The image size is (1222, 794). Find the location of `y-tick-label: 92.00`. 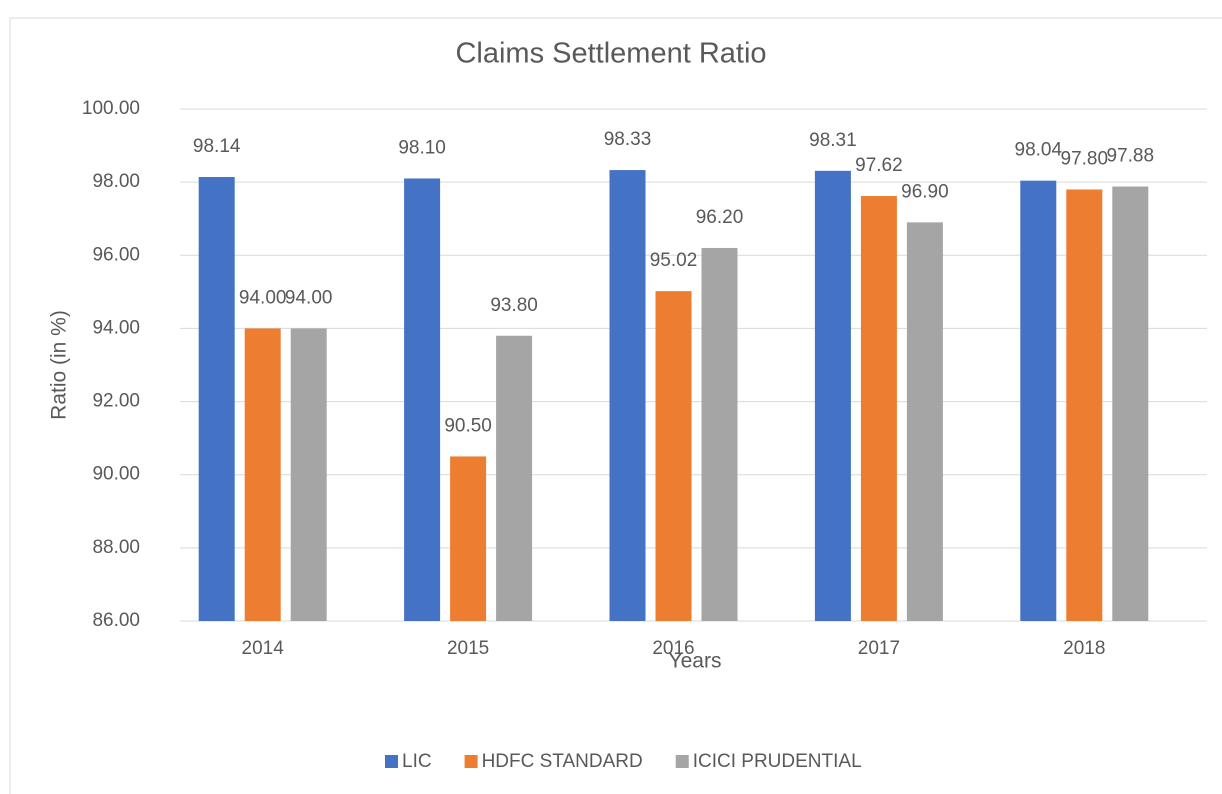

y-tick-label: 92.00 is located at coordinates (116, 401).